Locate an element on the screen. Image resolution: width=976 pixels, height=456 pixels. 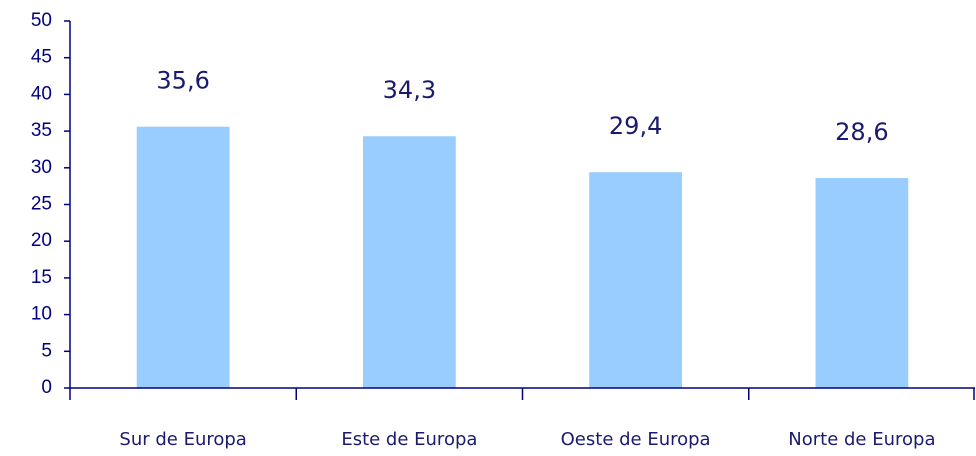
y-tick-label: 10 is located at coordinates (41, 314).